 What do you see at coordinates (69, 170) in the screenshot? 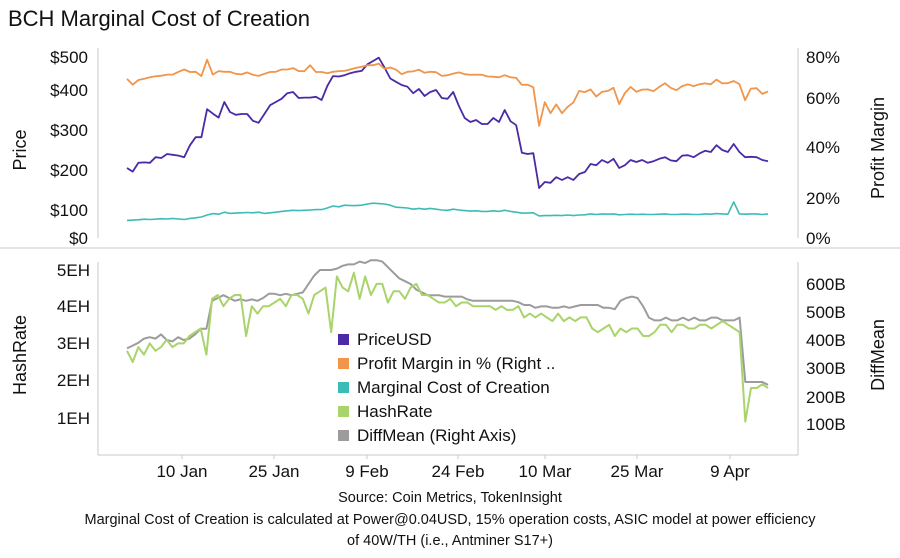
I see `top-left-tick-label: $200` at bounding box center [69, 170].